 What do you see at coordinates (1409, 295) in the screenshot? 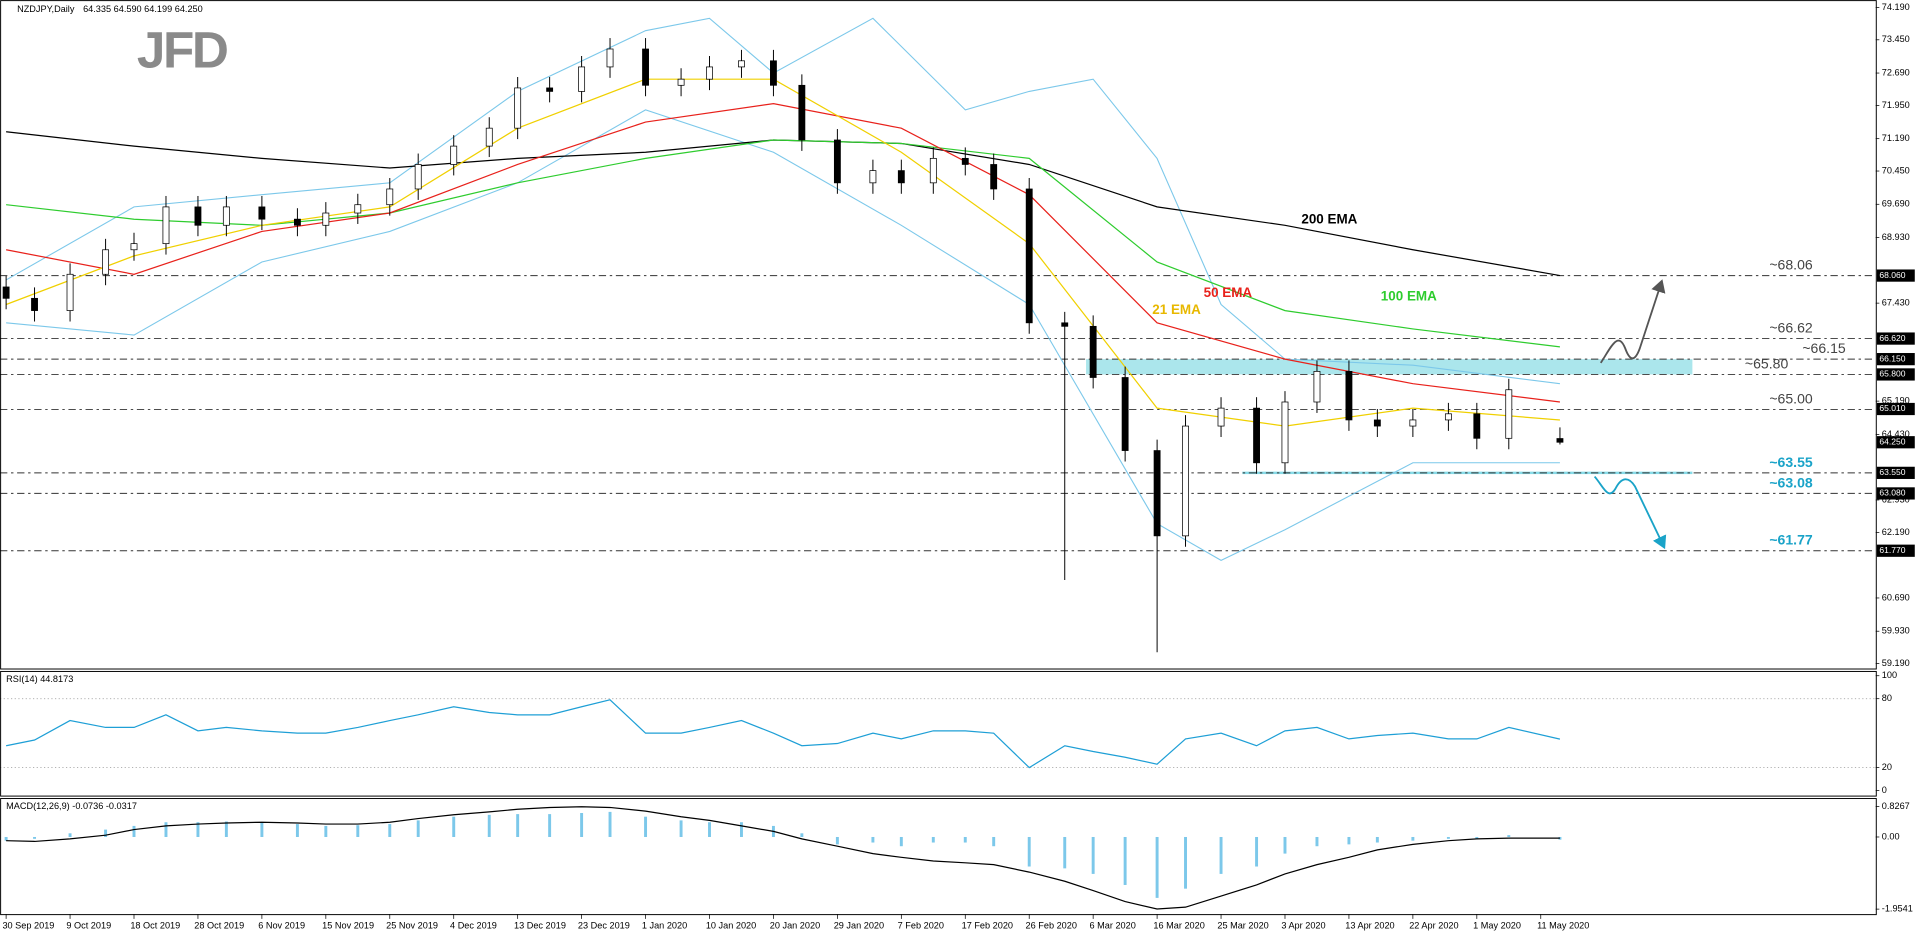
I see `ema-label: 100 EMA` at bounding box center [1409, 295].